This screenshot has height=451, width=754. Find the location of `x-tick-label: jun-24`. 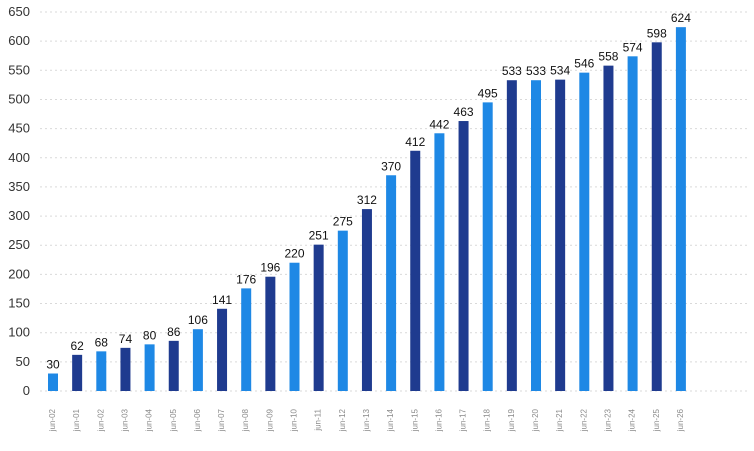

x-tick-label: jun-24 is located at coordinates (632, 420).